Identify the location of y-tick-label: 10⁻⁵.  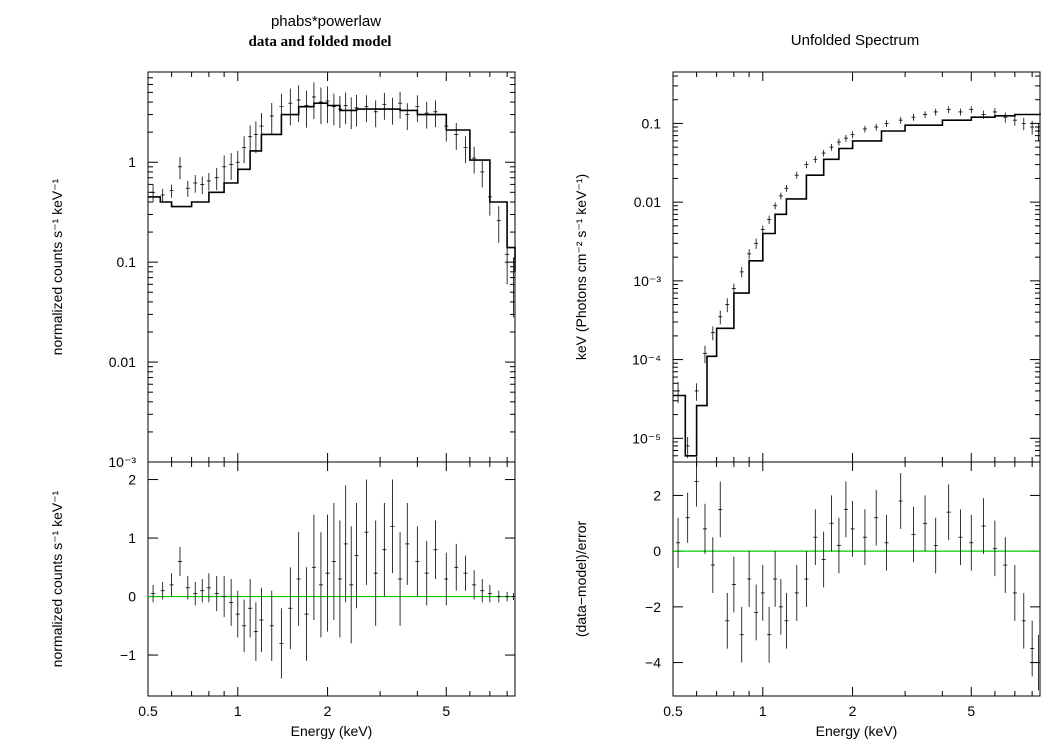
(646, 438).